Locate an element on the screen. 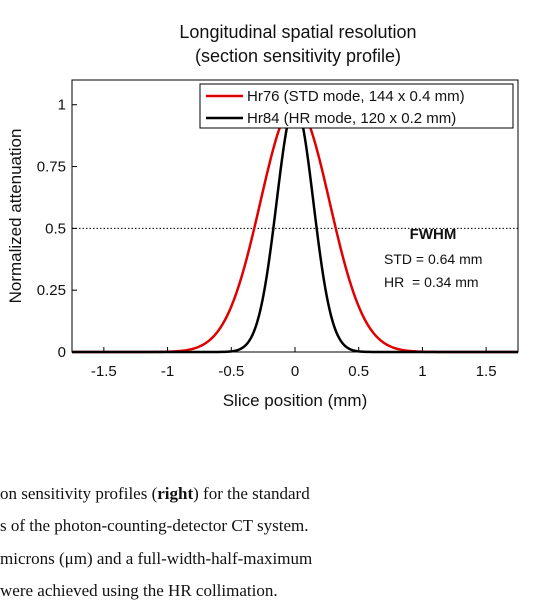 The image size is (537, 607). fwhm-heading: FWHM is located at coordinates (433, 234).